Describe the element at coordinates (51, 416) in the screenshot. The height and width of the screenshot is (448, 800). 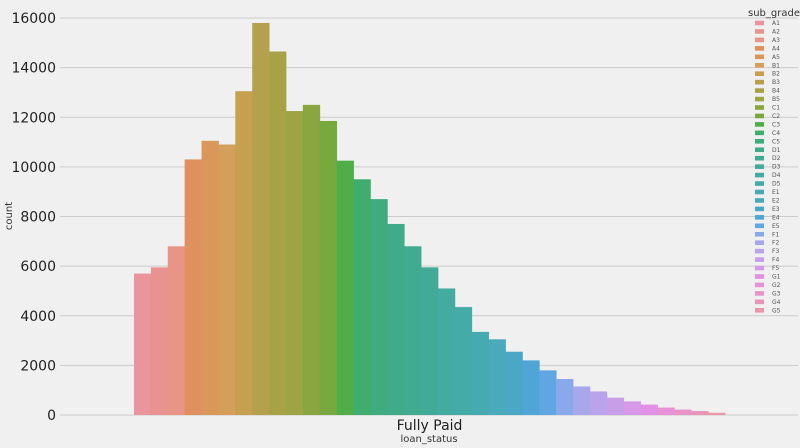
I see `y-tick-label: 0` at that location.